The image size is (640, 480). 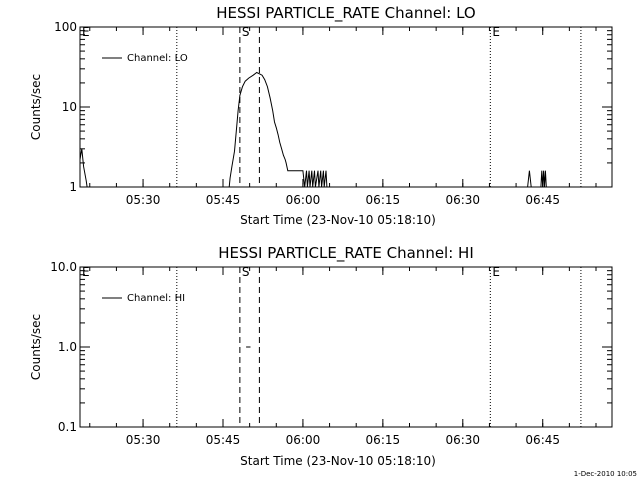 What do you see at coordinates (65, 27) in the screenshot?
I see `y-tick-label: 100` at bounding box center [65, 27].